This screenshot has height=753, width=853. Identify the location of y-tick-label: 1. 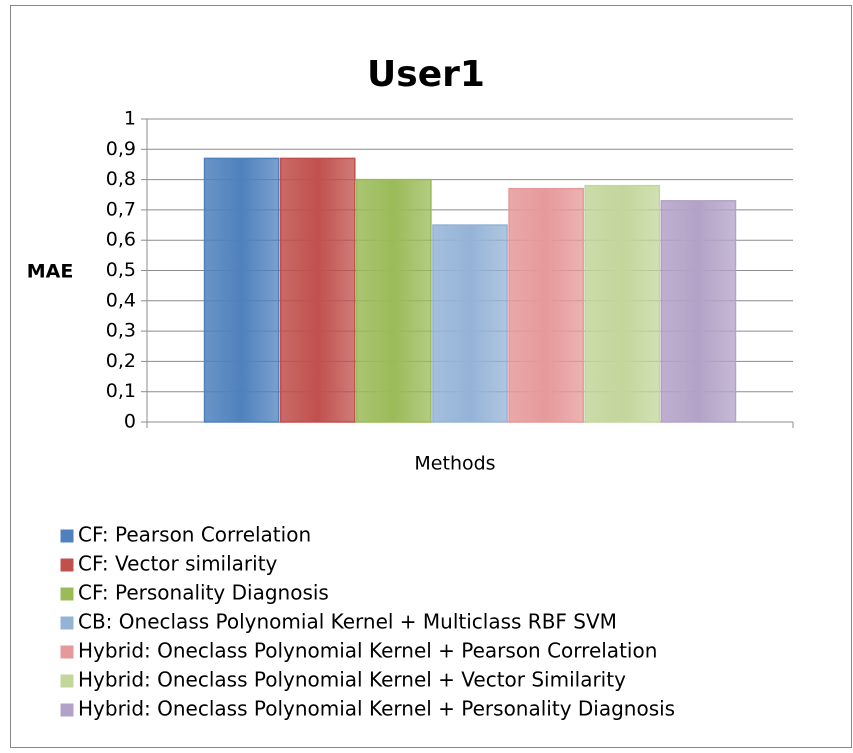
(130, 119).